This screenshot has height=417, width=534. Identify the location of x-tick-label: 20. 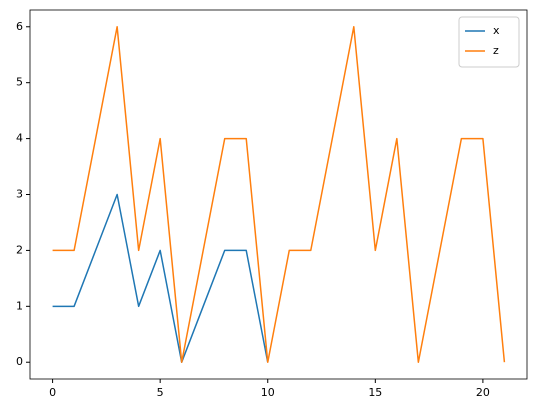
(483, 392).